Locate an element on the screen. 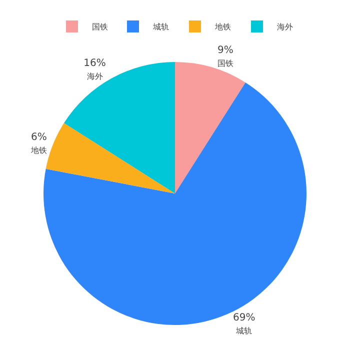 The image size is (350, 350). legend-label: 地铁 is located at coordinates (222, 27).